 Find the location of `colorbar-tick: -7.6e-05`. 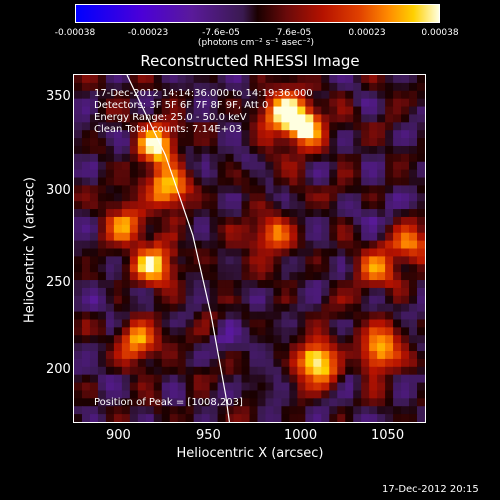

colorbar-tick: -7.6e-05 is located at coordinates (221, 33).